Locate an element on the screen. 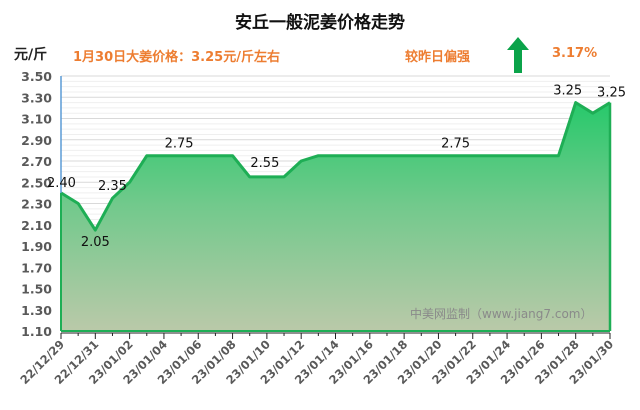  y-tick-label: 2.50 is located at coordinates (36, 182).